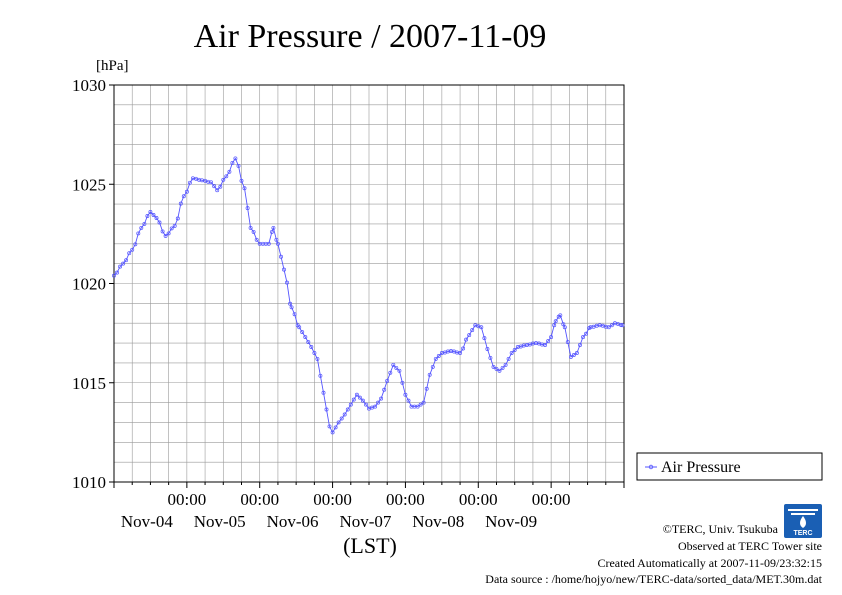 The width and height of the screenshot is (842, 595). What do you see at coordinates (370, 36) in the screenshot?
I see `chart-title: Air Pressure / 2007-11-09` at bounding box center [370, 36].